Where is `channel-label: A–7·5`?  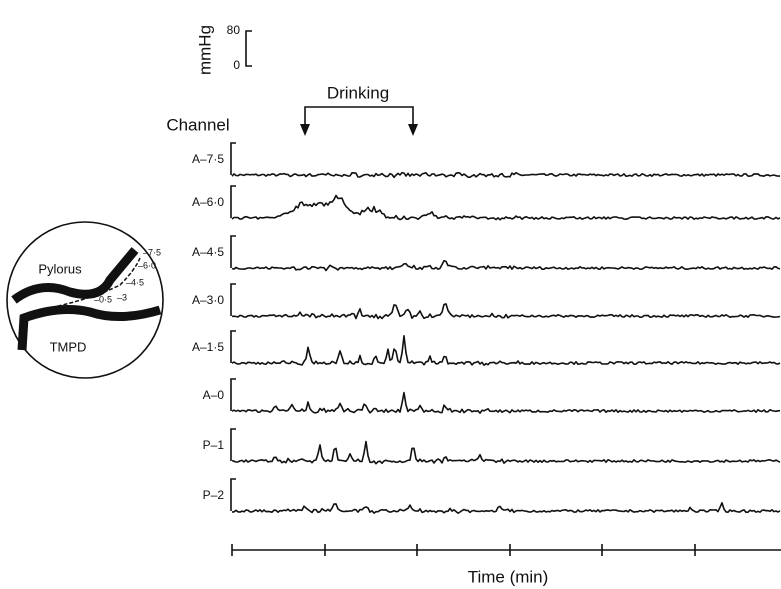 channel-label: A–7·5 is located at coordinates (208, 159).